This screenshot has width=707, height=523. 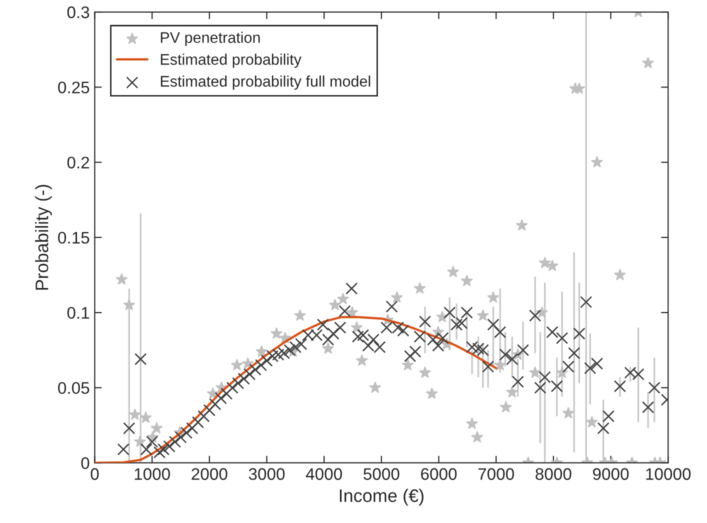 I want to click on y-tick-label: 0.15, so click(x=74, y=238).